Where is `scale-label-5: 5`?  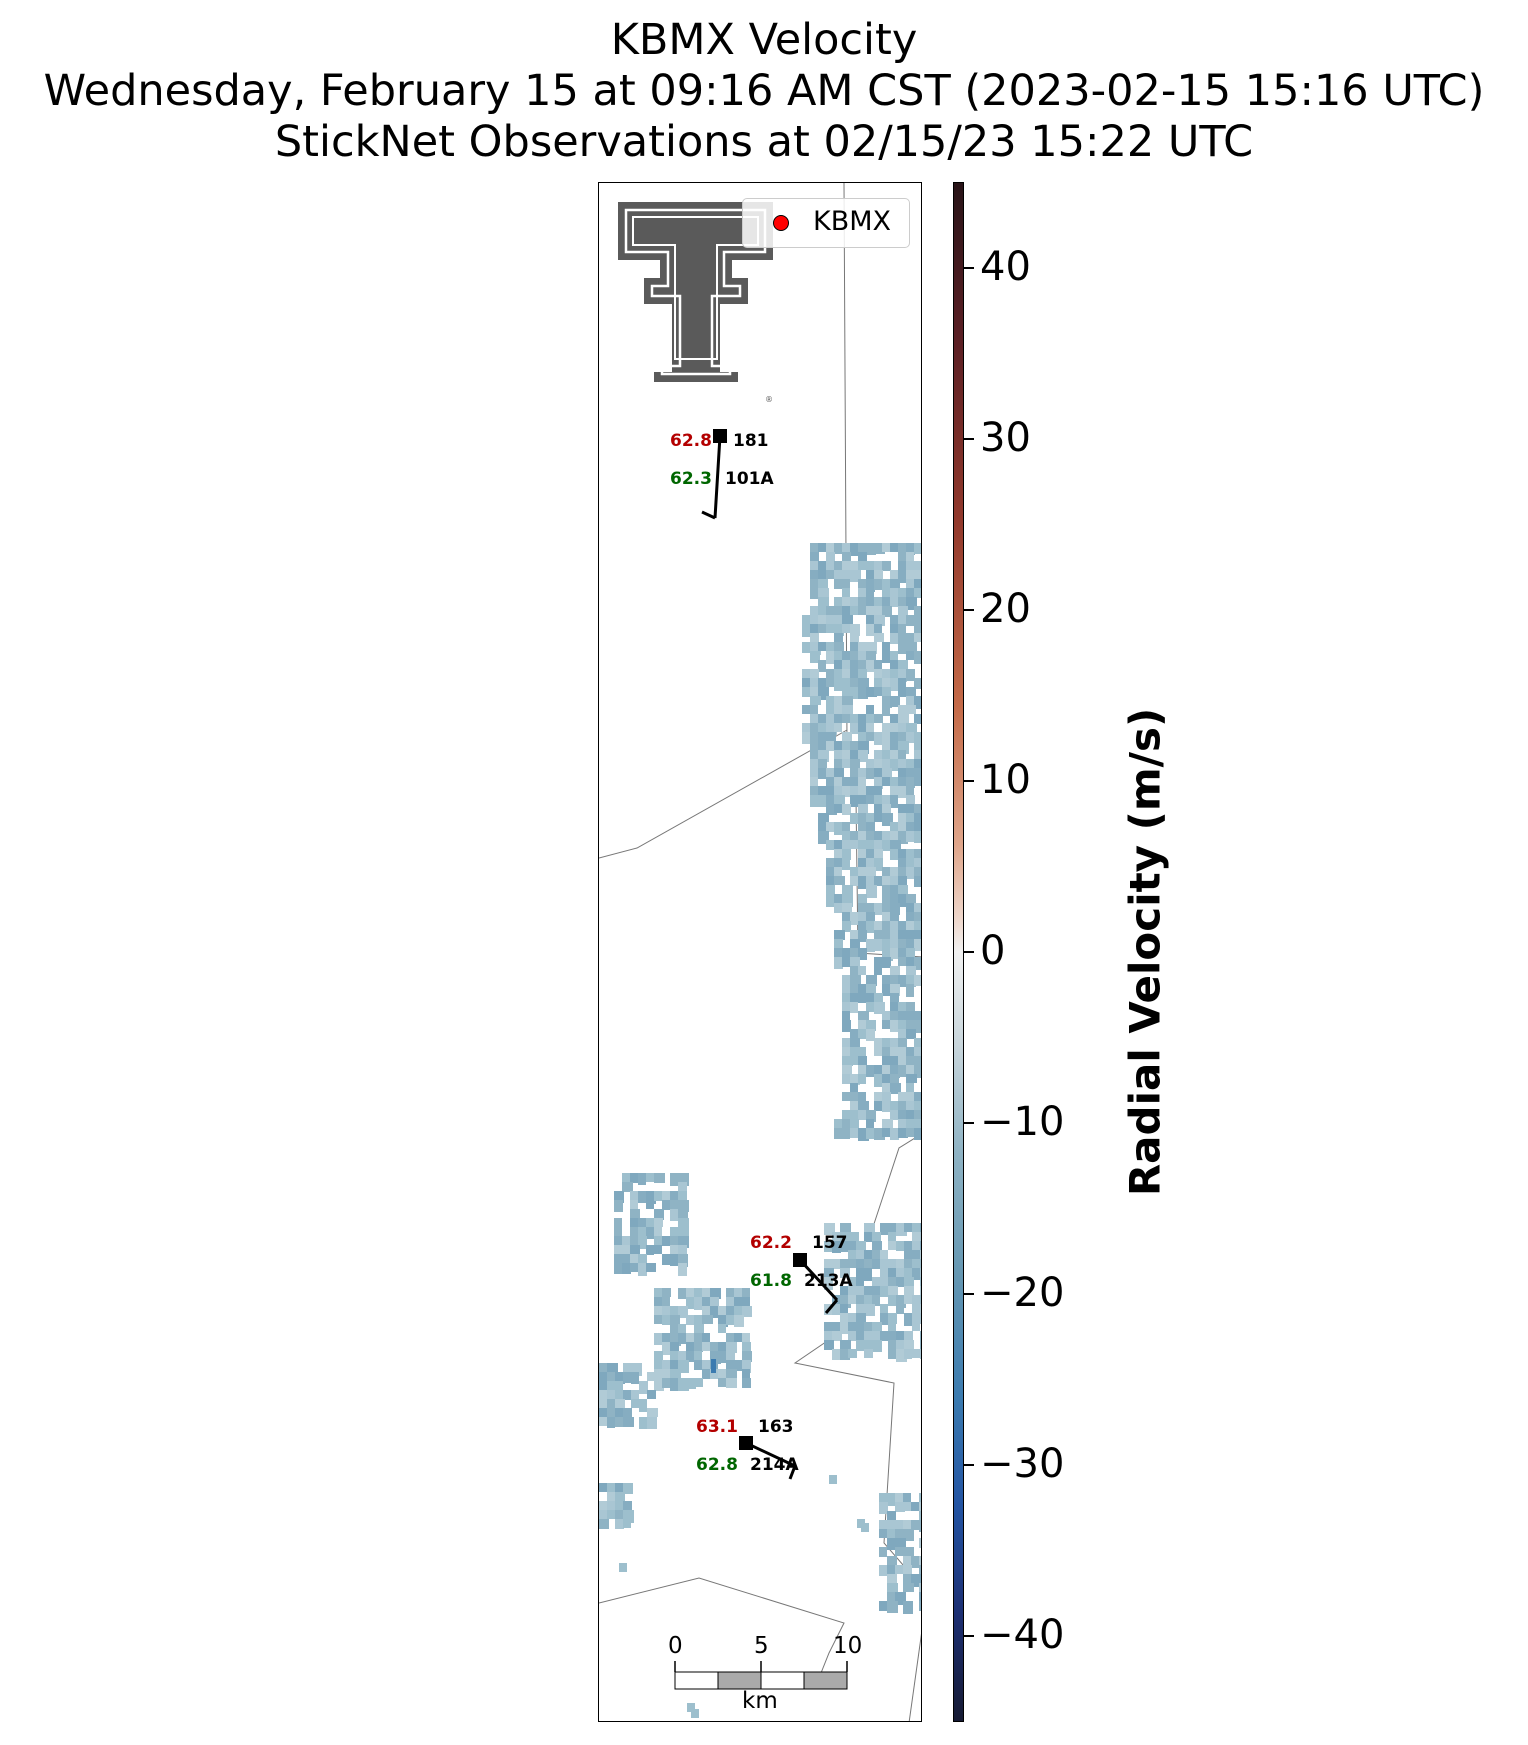 scale-label-5: 5 is located at coordinates (761, 1646).